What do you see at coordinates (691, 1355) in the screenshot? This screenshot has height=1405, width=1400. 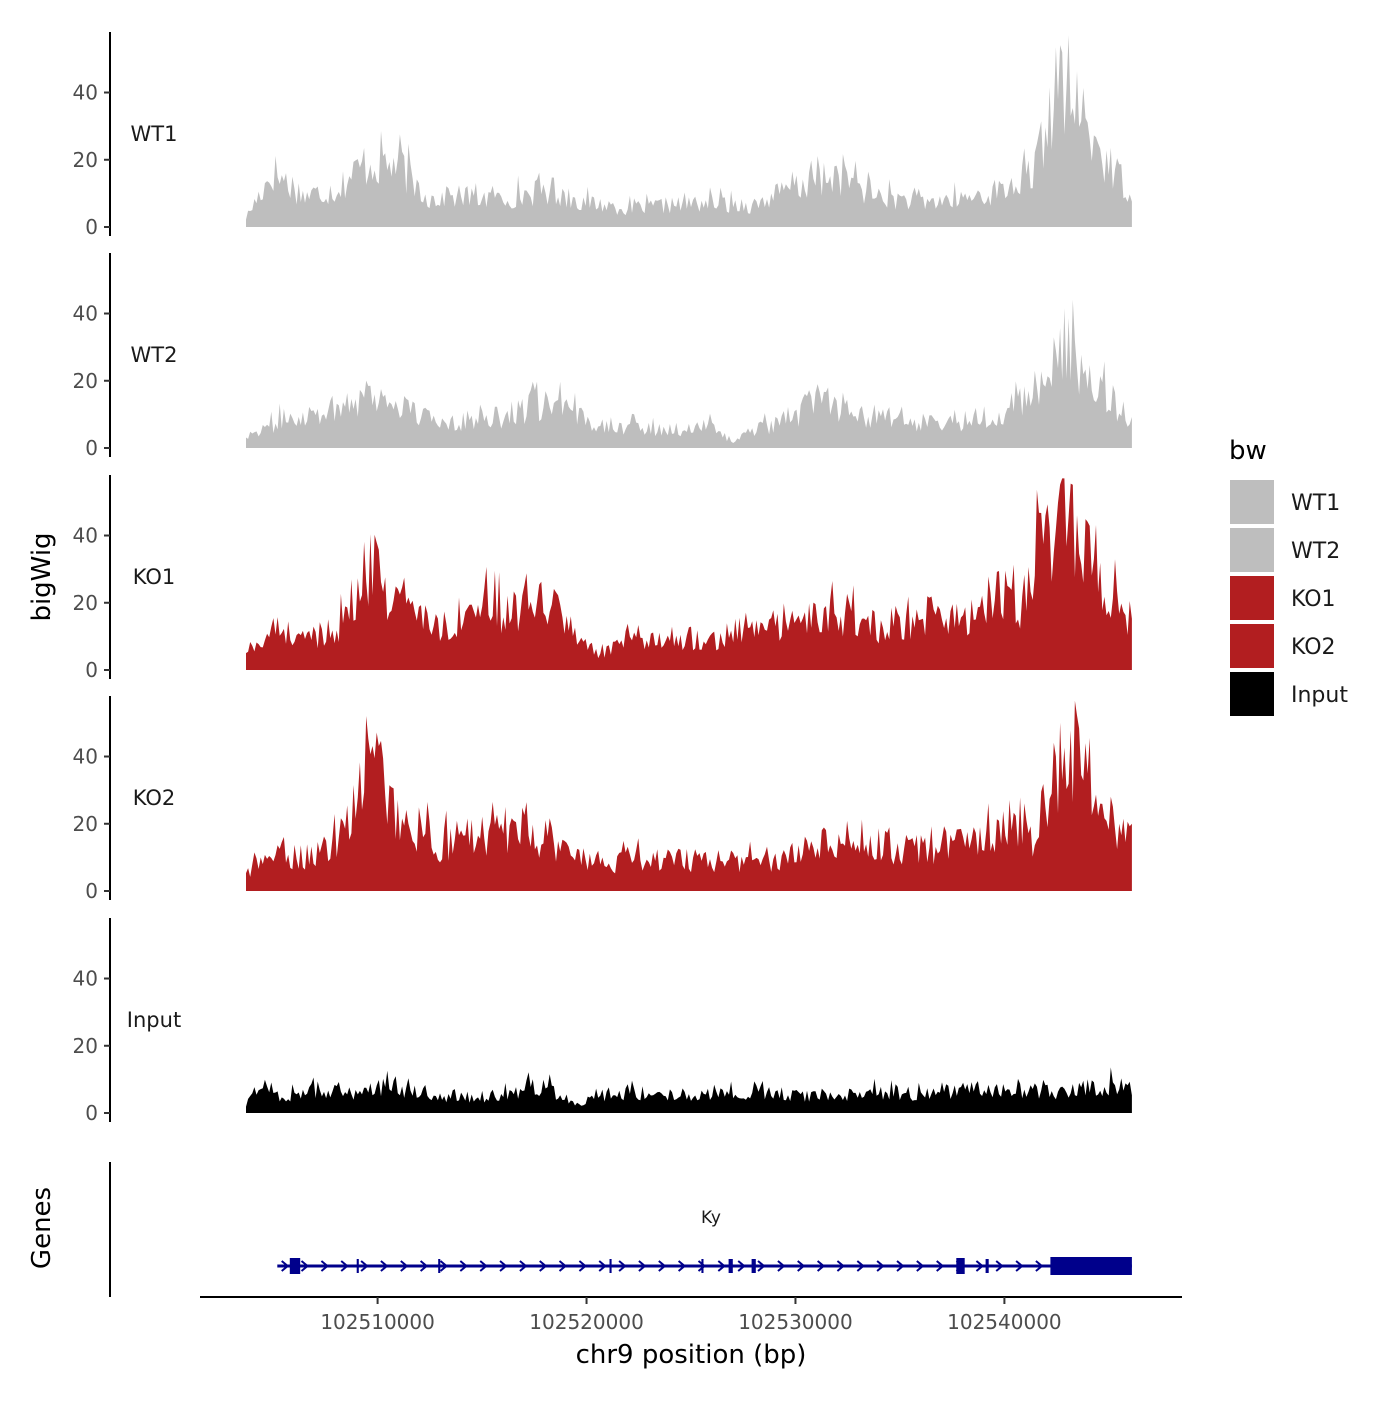 I see `x-axis-title: chr9 position (bp)` at bounding box center [691, 1355].